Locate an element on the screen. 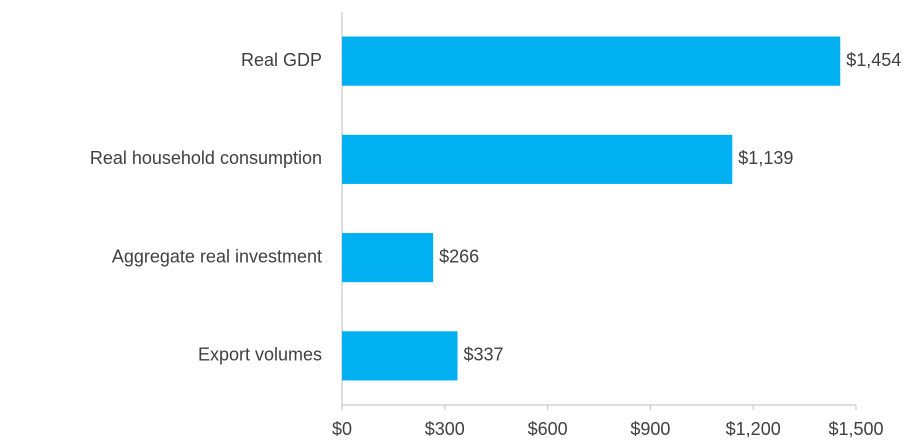  x-tick-label: $300 is located at coordinates (445, 429).